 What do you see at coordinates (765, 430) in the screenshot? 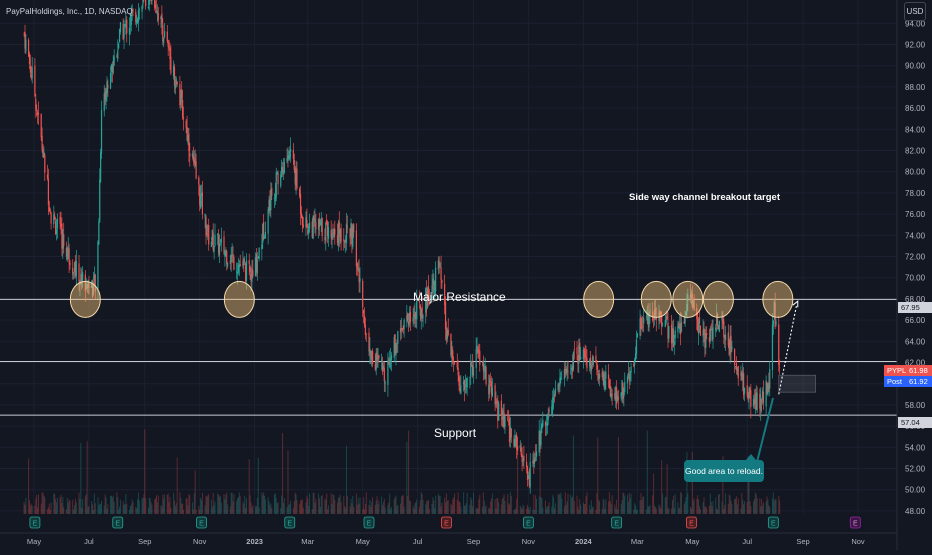
I see `callout-pointer` at bounding box center [765, 430].